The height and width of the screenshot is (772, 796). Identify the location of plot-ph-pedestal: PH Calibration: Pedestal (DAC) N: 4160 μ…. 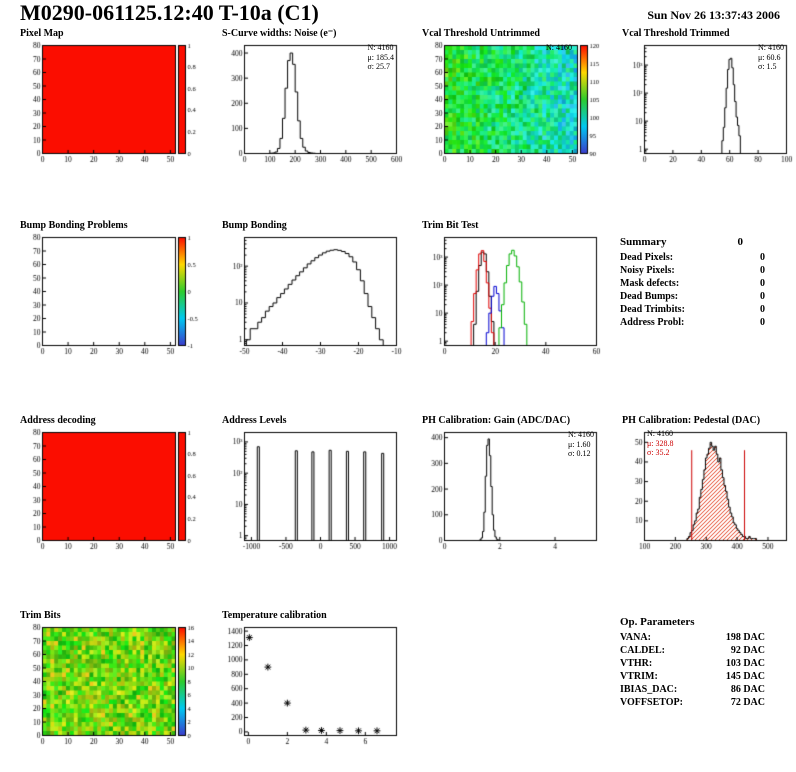
(707, 485).